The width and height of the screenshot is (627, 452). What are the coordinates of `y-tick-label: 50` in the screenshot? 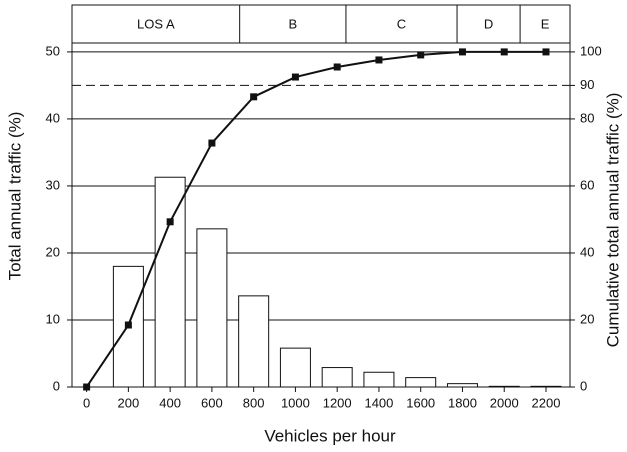 It's located at (53, 50).